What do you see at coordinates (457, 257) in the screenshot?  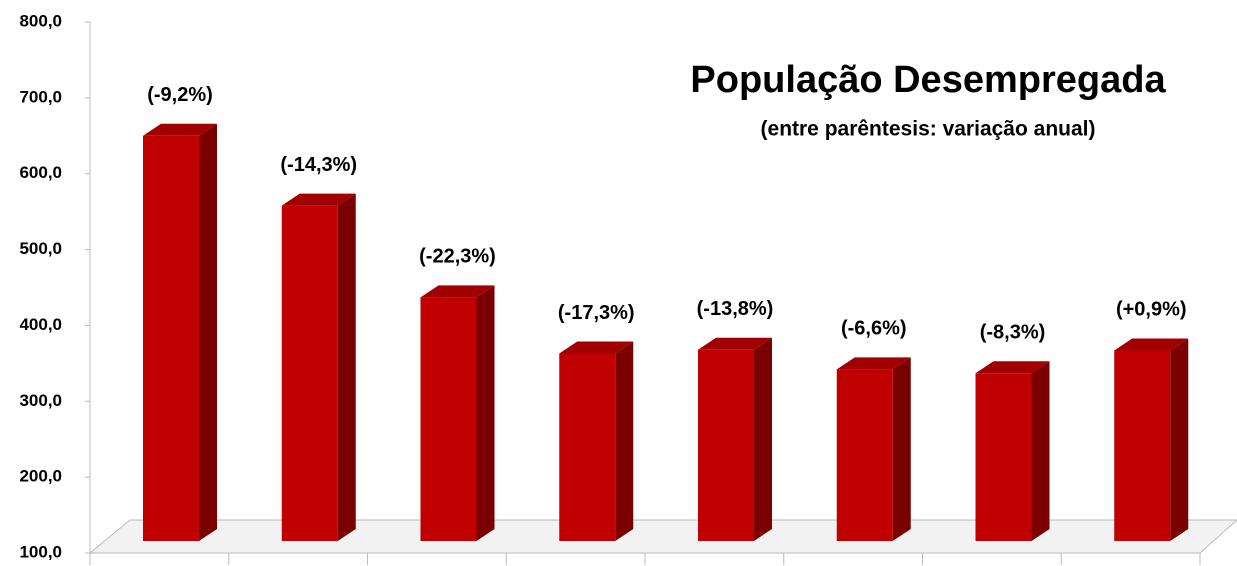 I see `bar-annotation: (-22,3%)` at bounding box center [457, 257].